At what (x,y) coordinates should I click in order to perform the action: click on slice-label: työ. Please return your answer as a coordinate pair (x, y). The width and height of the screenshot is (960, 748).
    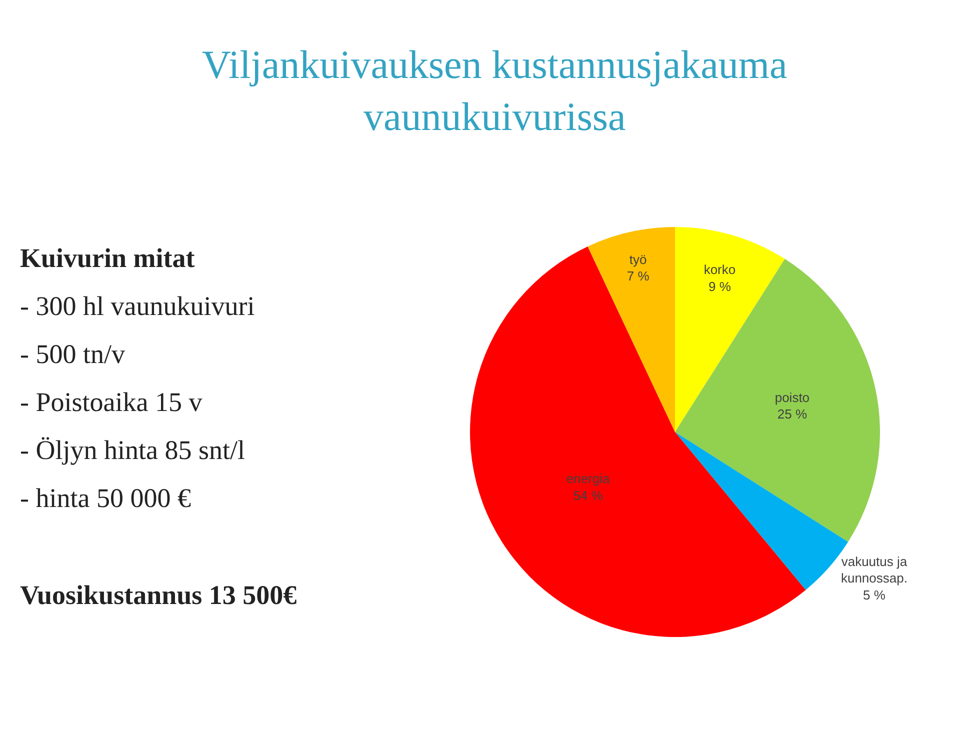
    Looking at the image, I should click on (638, 259).